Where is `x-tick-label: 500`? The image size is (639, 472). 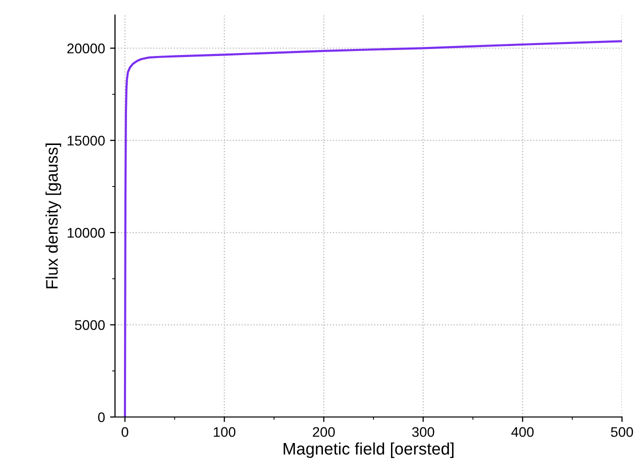 x-tick-label: 500 is located at coordinates (622, 432).